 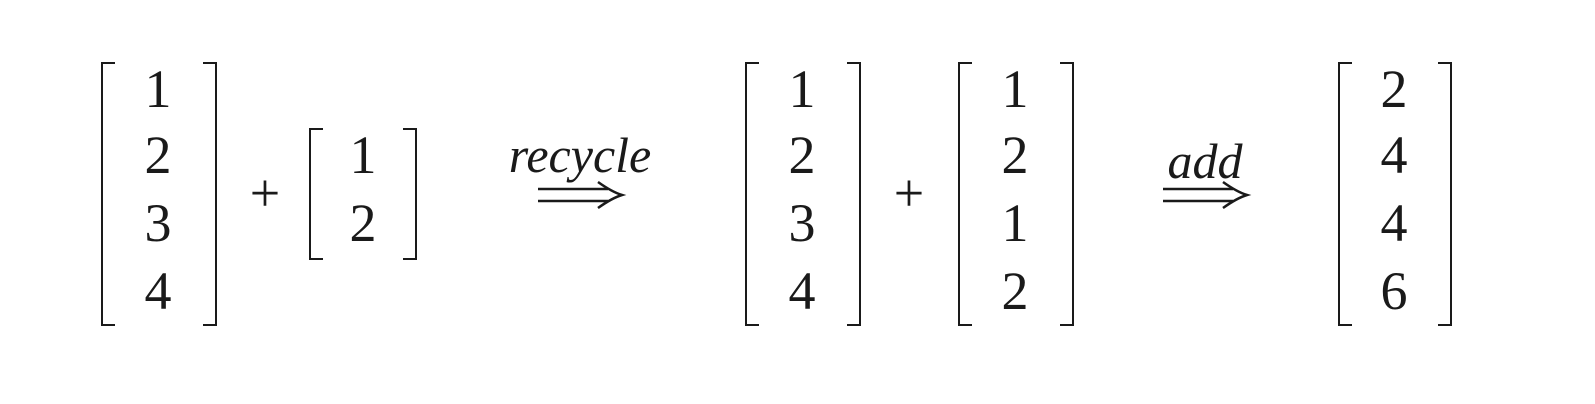 I want to click on arrow-label-recycle: recycle, so click(x=580, y=155).